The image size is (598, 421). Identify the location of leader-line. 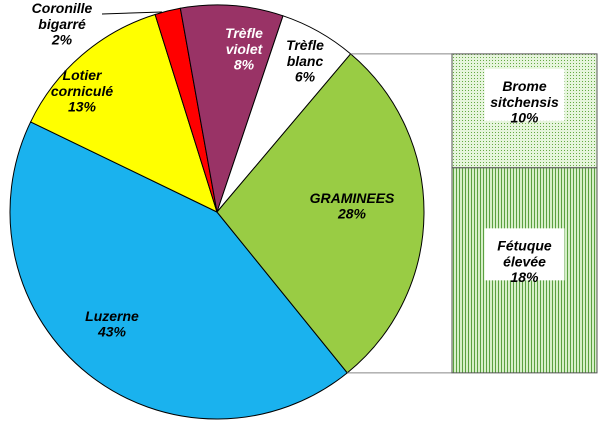
(132, 13).